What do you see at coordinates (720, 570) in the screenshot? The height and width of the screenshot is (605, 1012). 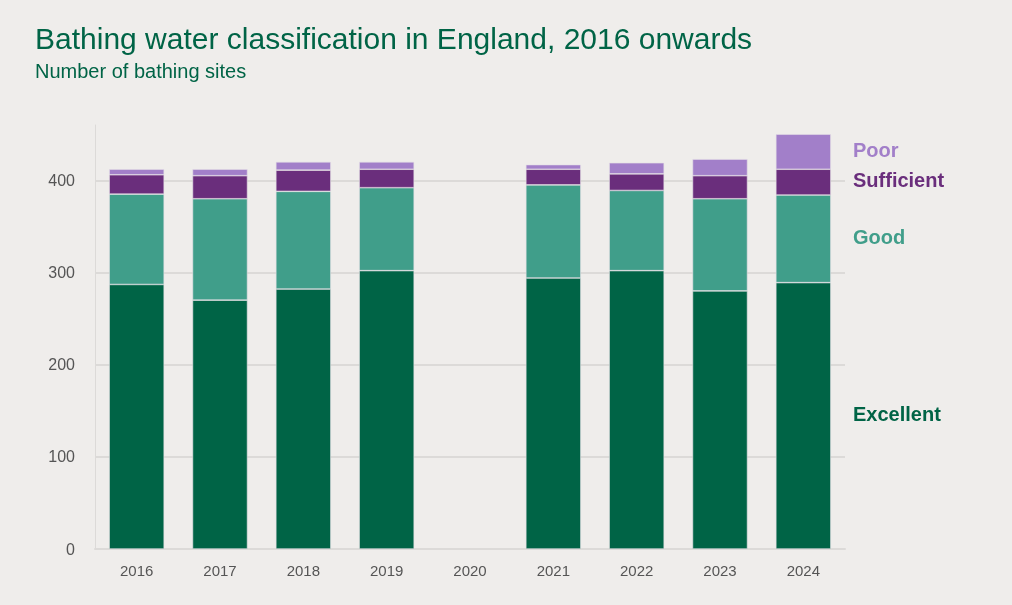 I see `x-tick-label: 2023` at bounding box center [720, 570].